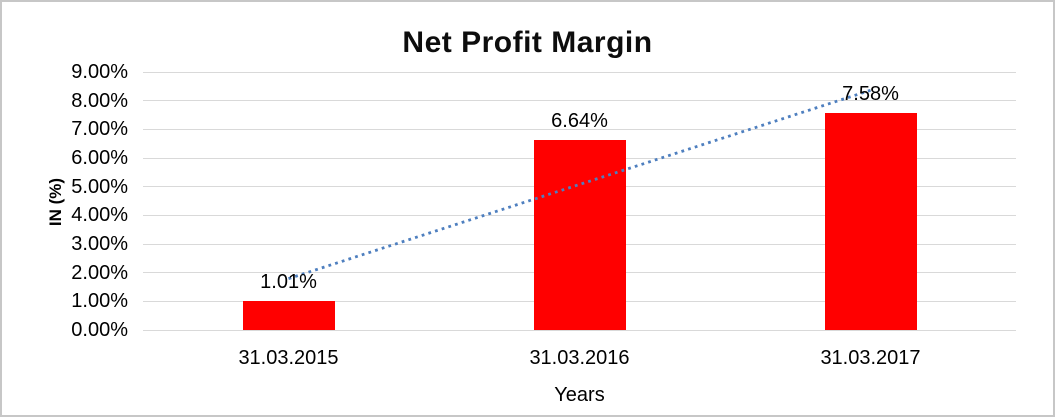 The width and height of the screenshot is (1055, 417). What do you see at coordinates (579, 395) in the screenshot?
I see `x-axis-title: Years` at bounding box center [579, 395].